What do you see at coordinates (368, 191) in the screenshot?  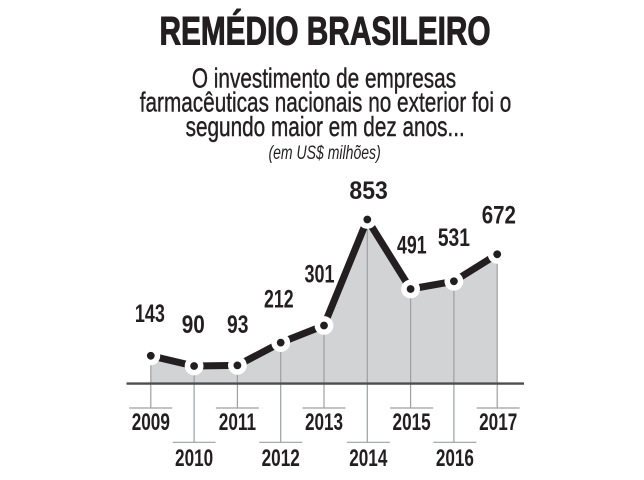 I see `svg-text: 853` at bounding box center [368, 191].